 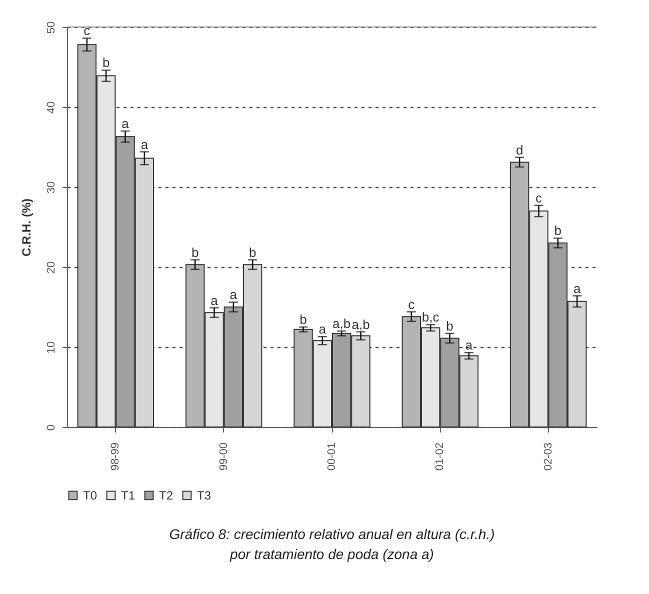 What do you see at coordinates (128, 495) in the screenshot?
I see `legend-label: T1` at bounding box center [128, 495].